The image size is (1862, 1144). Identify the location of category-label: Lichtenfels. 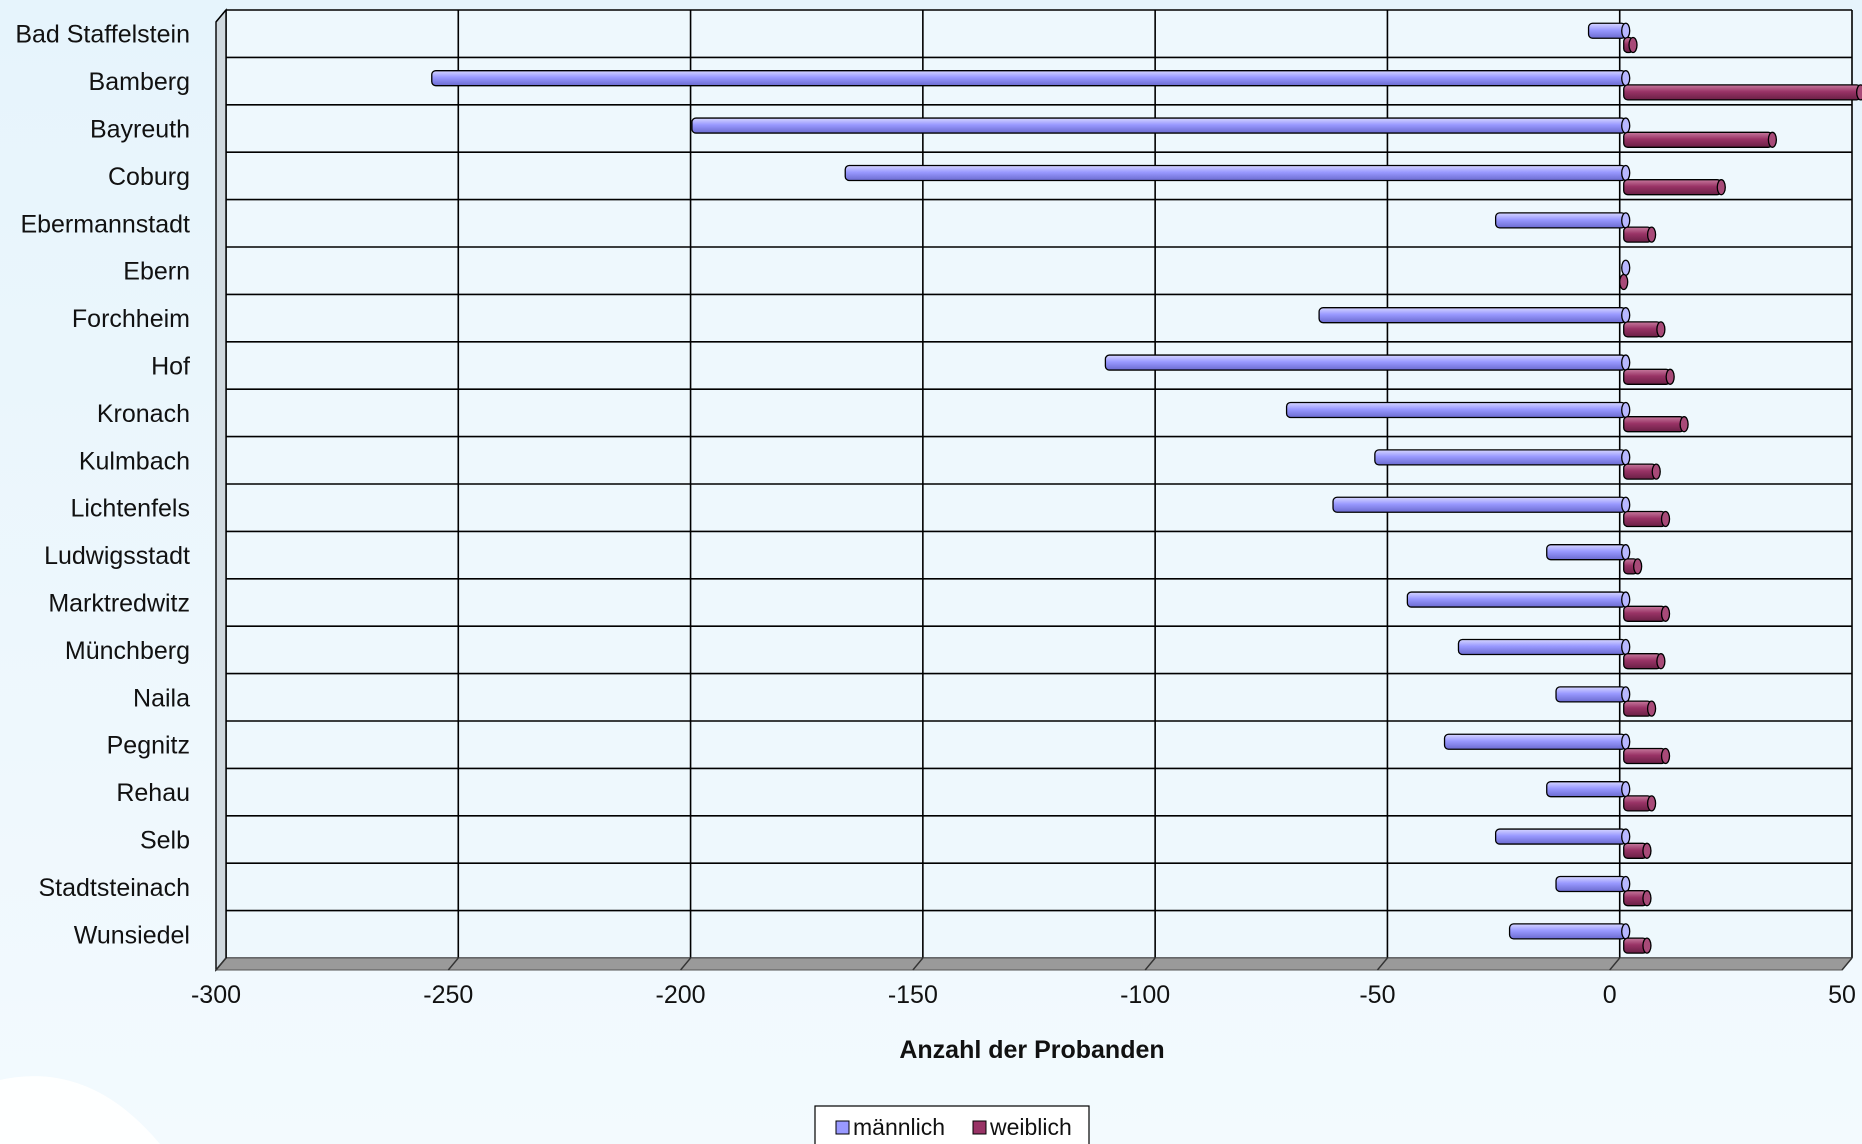
(130, 509).